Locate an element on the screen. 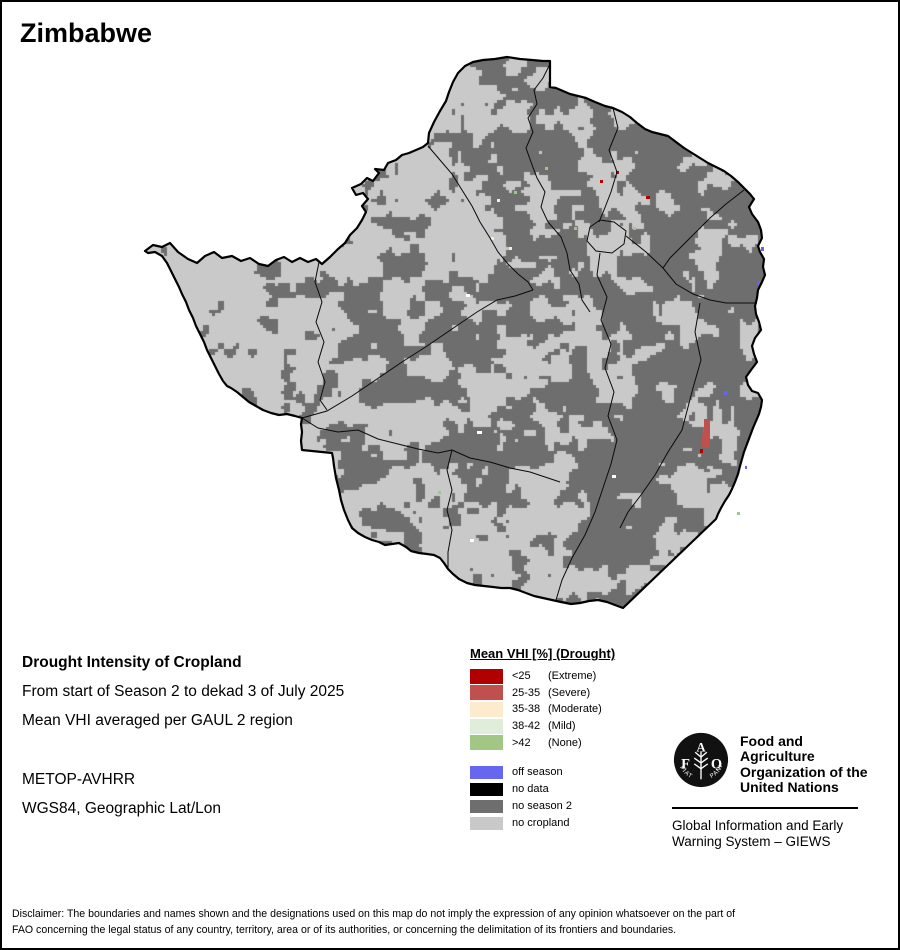  spacer is located at coordinates (183, 750).